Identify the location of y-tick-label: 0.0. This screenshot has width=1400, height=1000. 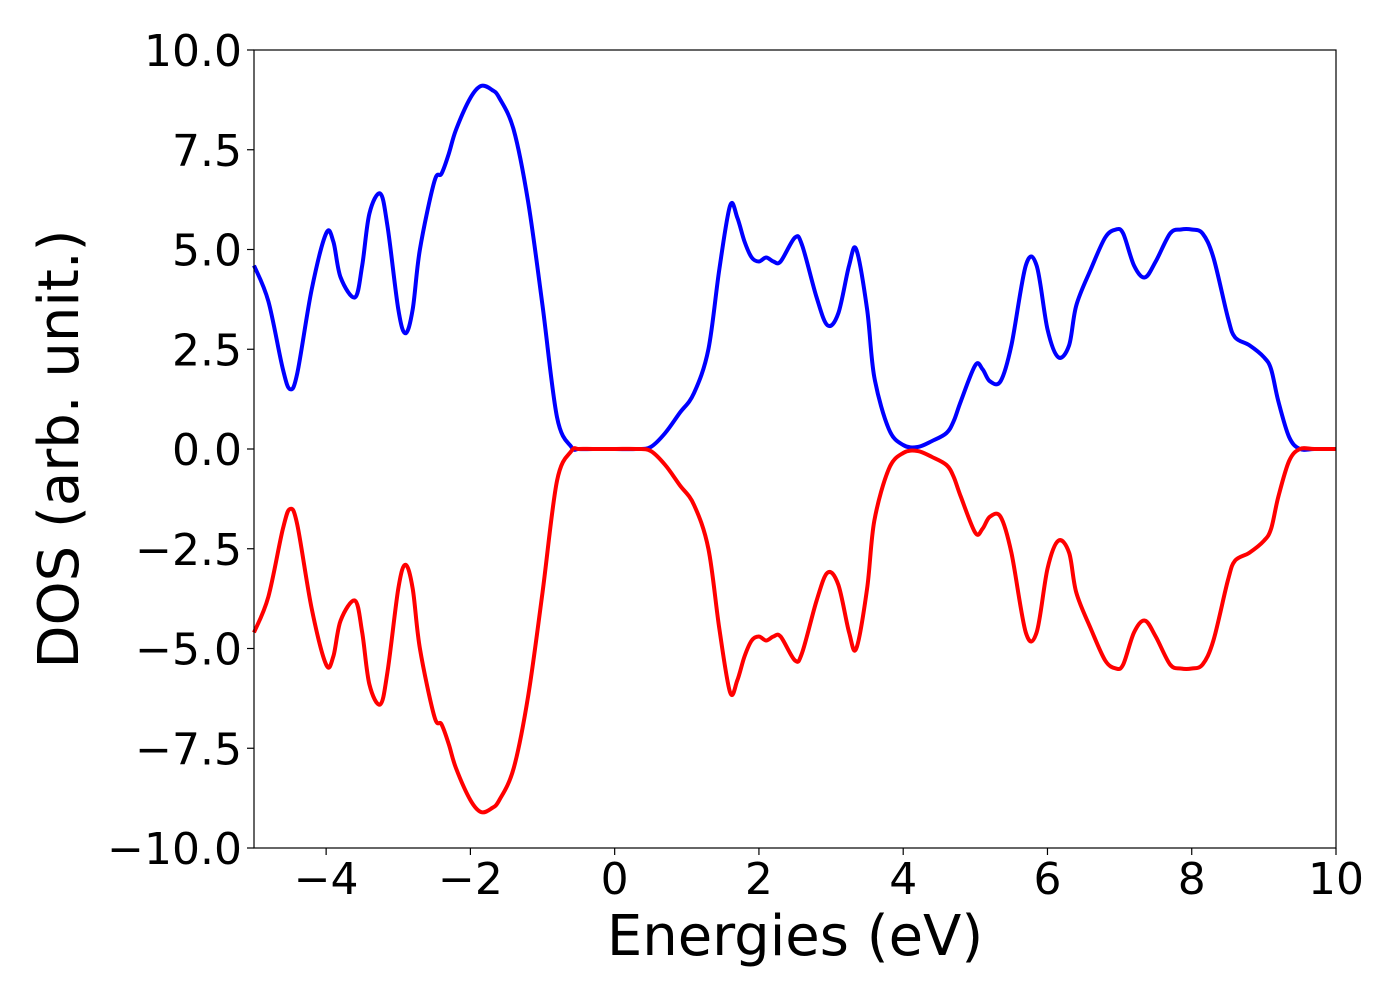
(207, 450).